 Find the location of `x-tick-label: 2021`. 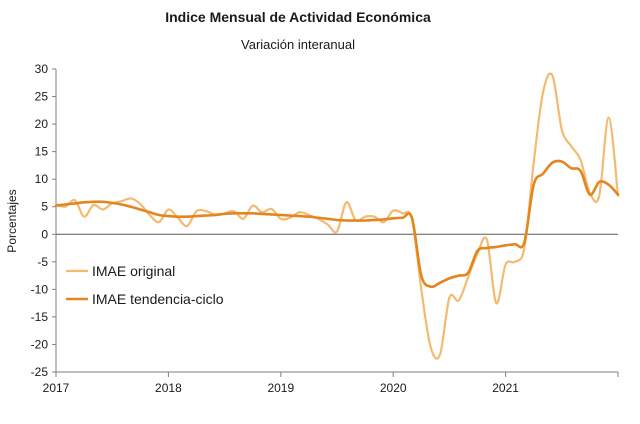

x-tick-label: 2021 is located at coordinates (505, 388).